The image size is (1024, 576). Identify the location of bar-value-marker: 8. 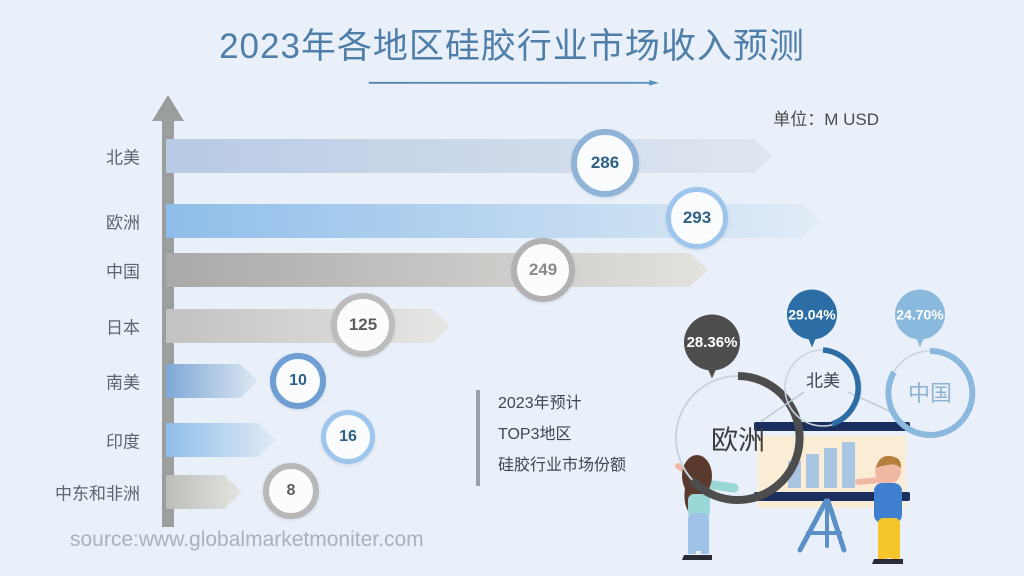
(291, 491).